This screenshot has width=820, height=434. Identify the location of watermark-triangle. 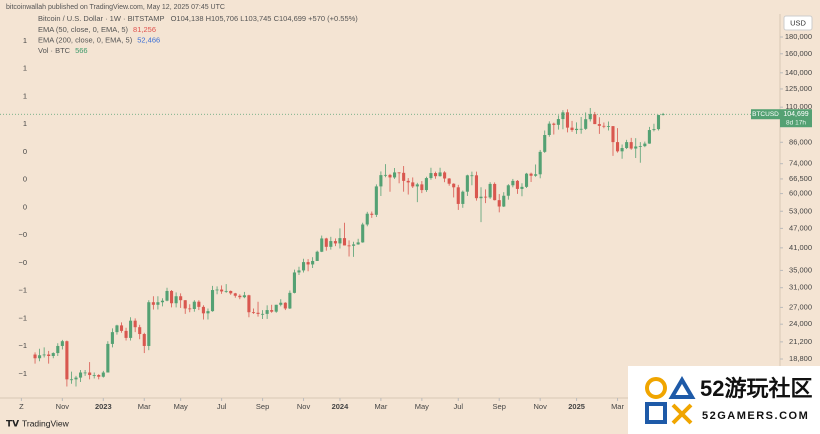
(682, 387).